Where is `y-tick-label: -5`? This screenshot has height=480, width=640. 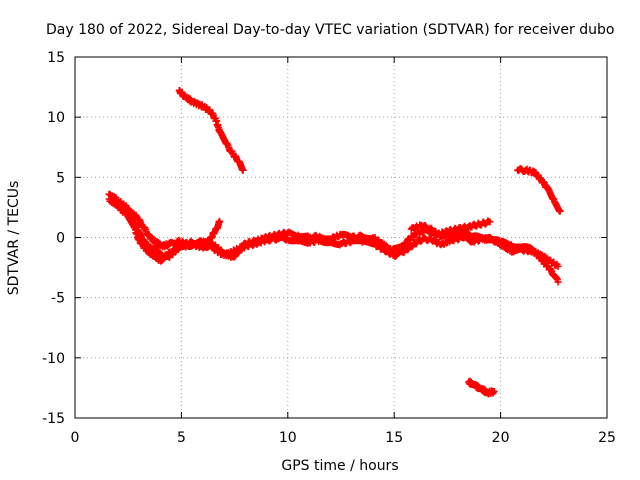
y-tick-label: -5 is located at coordinates (58, 299).